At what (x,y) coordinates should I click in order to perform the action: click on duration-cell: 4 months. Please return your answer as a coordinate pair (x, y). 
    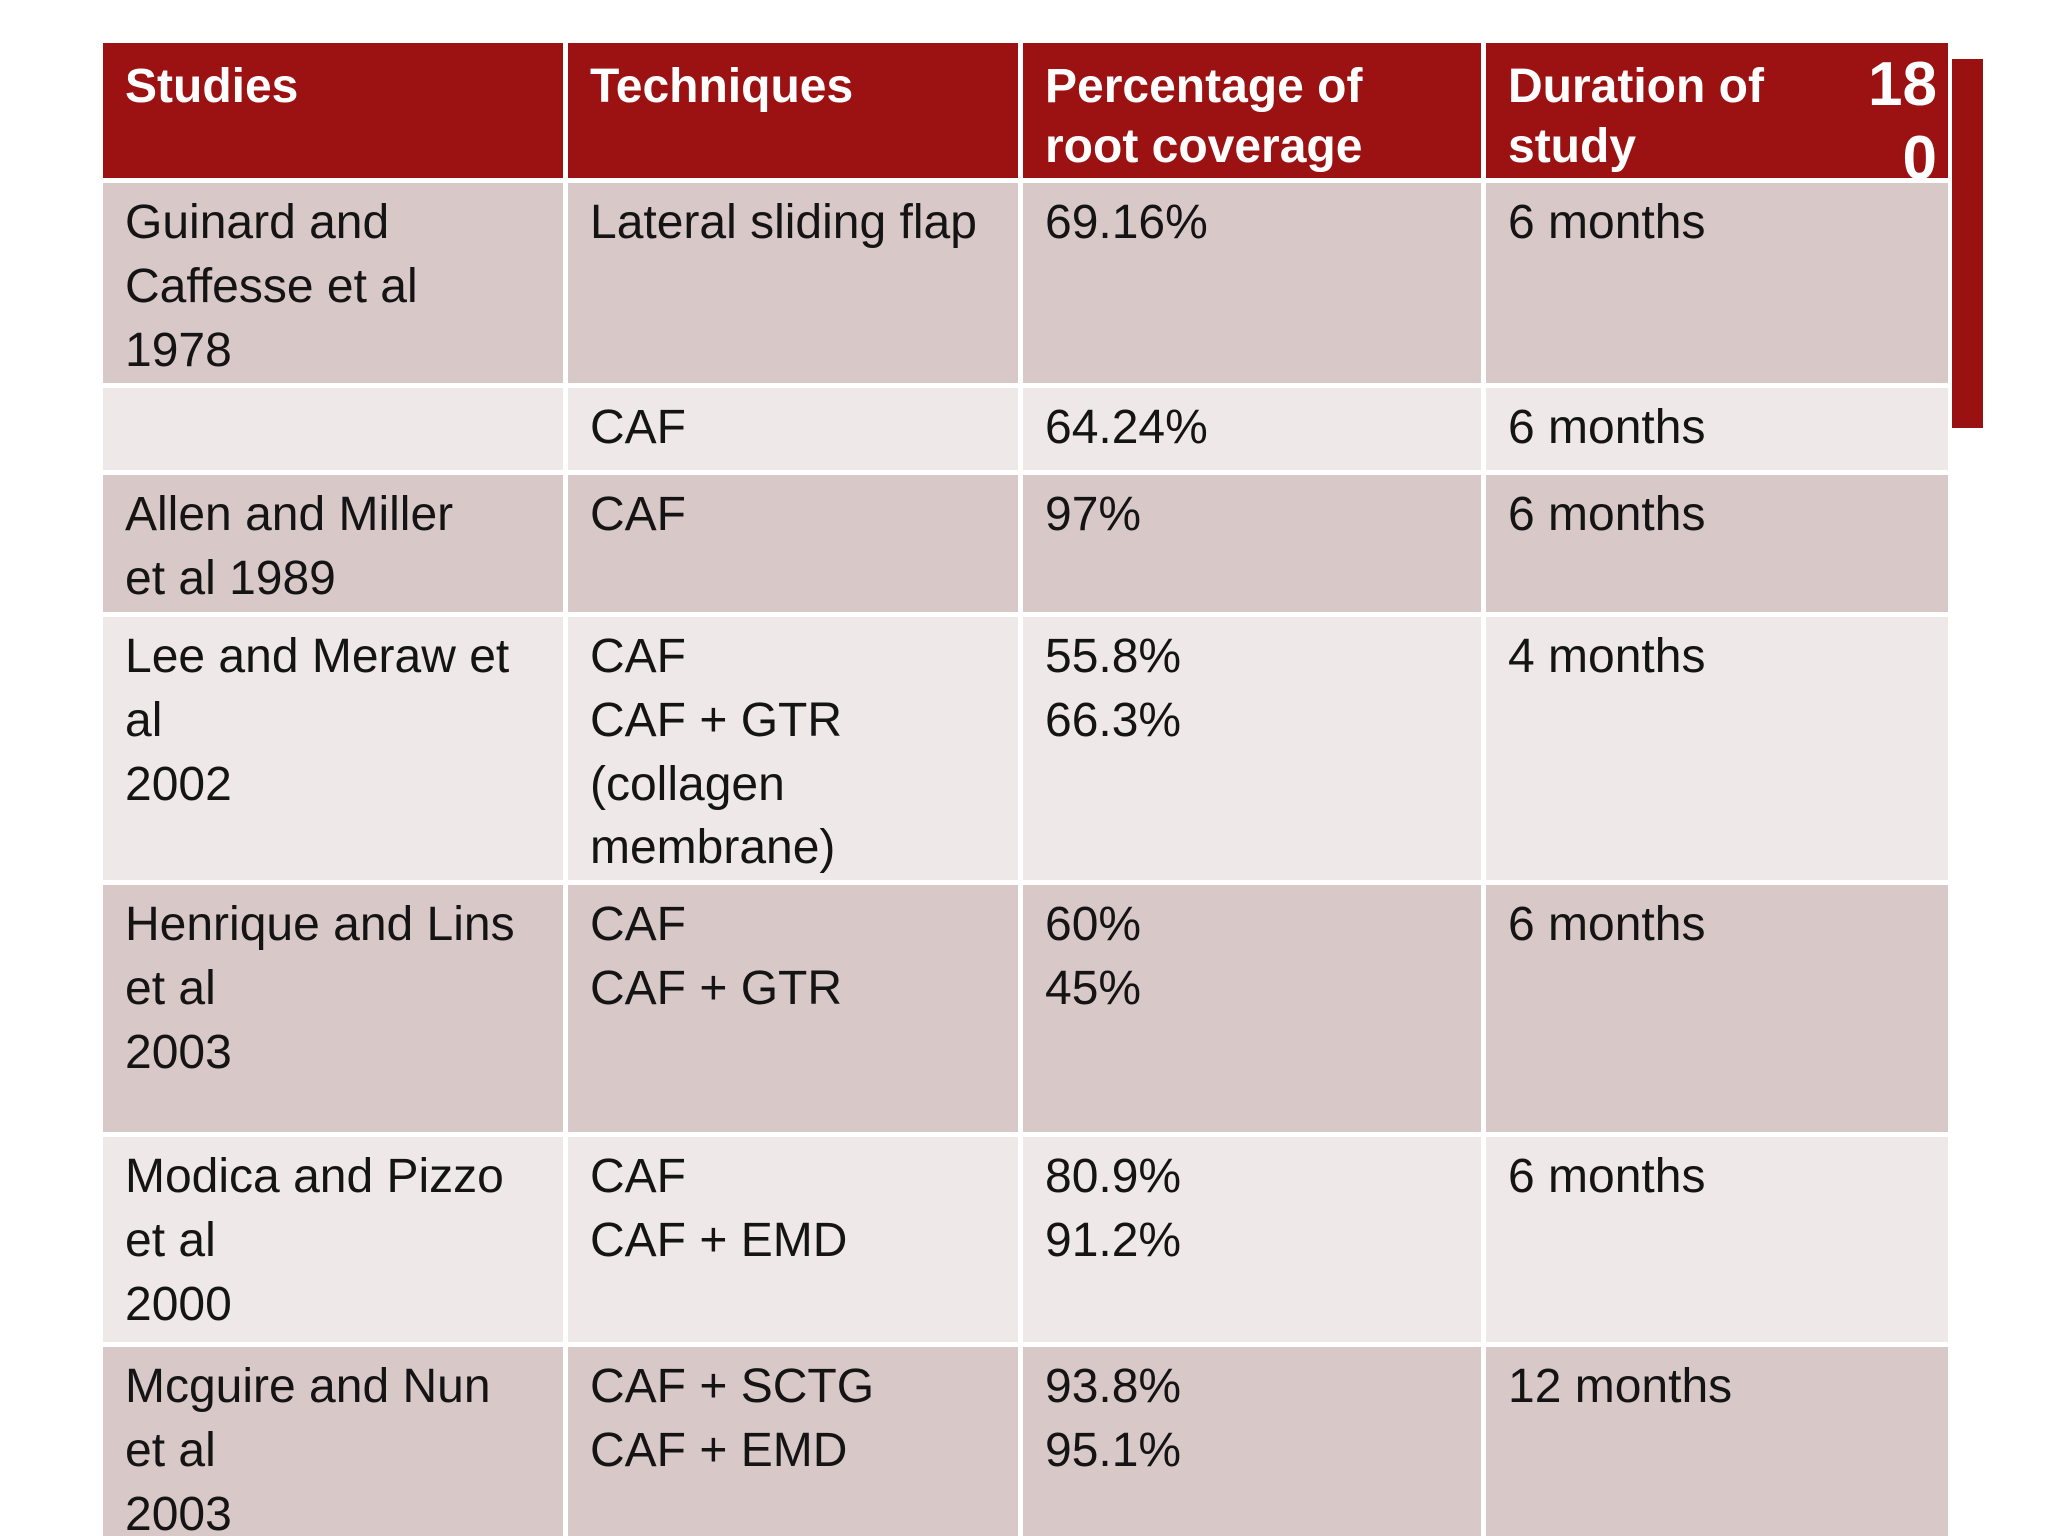
    Looking at the image, I should click on (1717, 749).